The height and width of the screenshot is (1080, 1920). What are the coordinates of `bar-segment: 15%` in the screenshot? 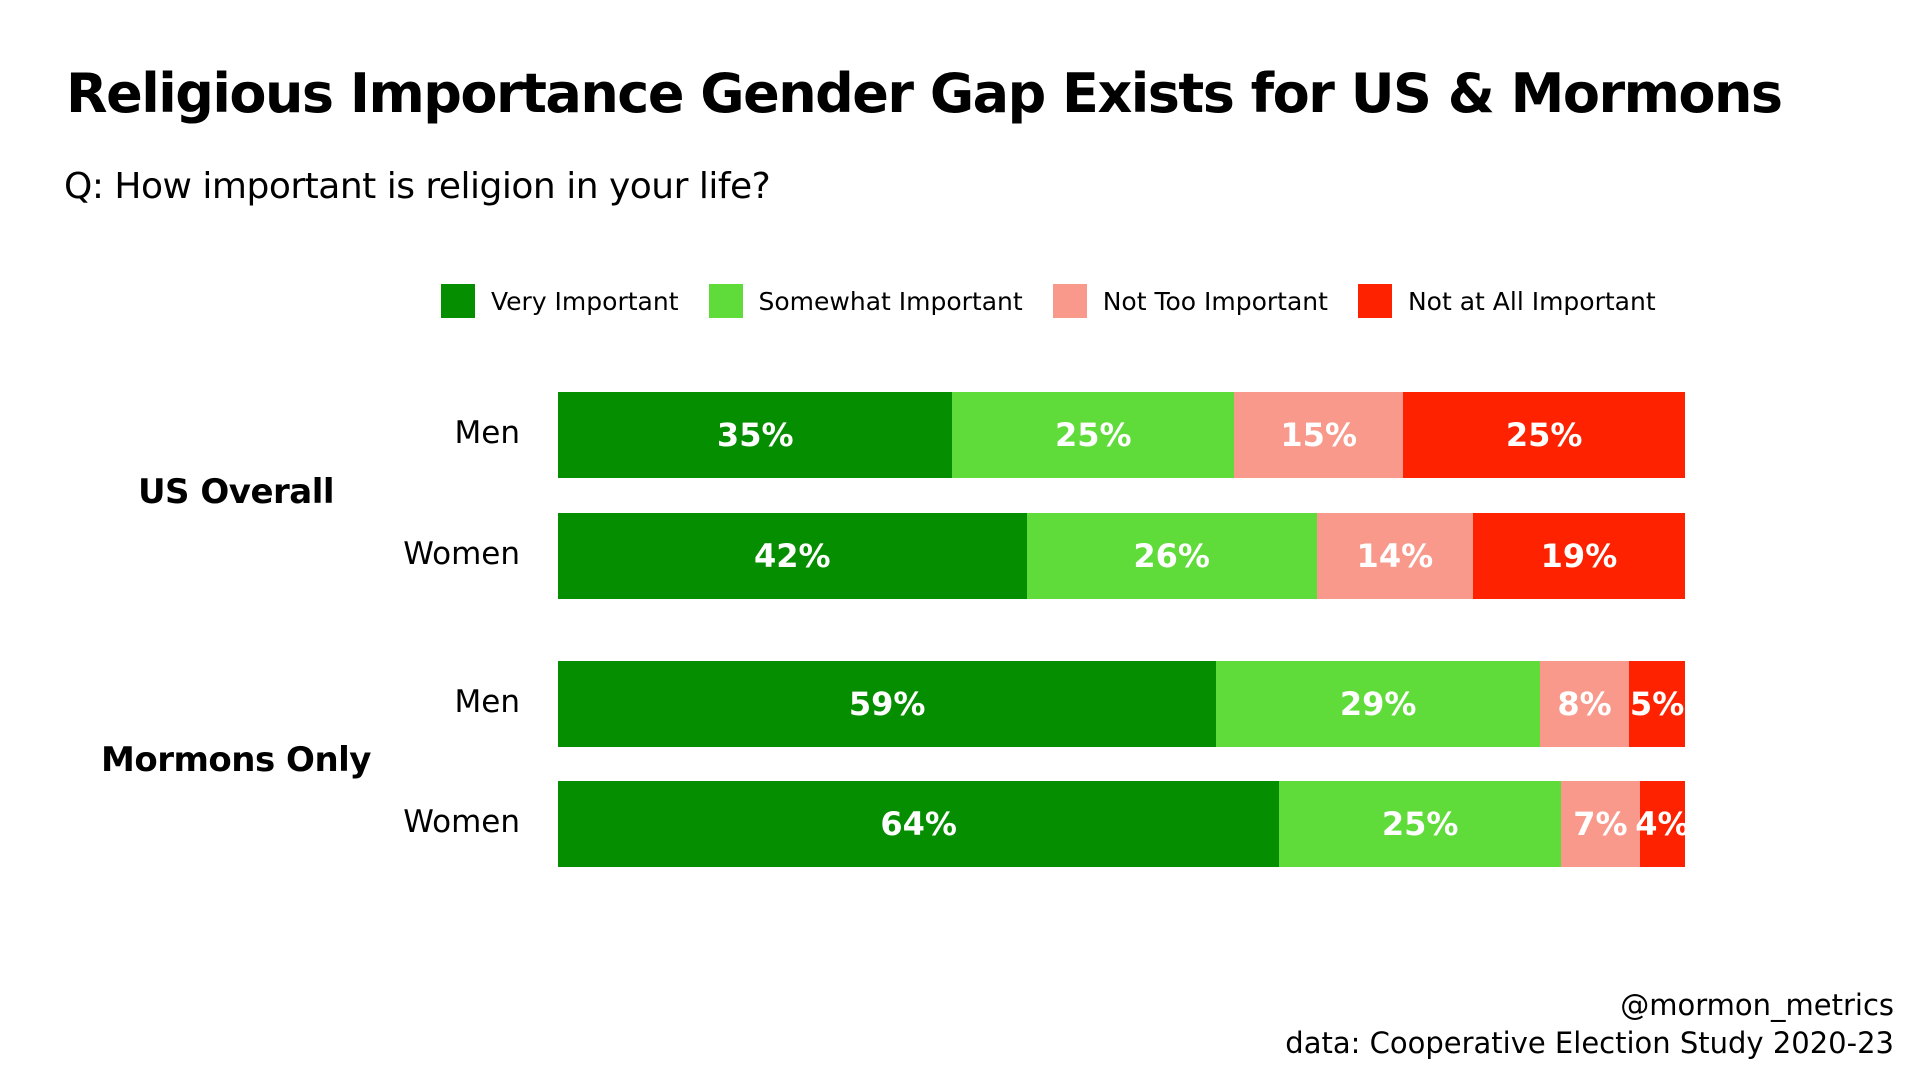 It's located at (1319, 435).